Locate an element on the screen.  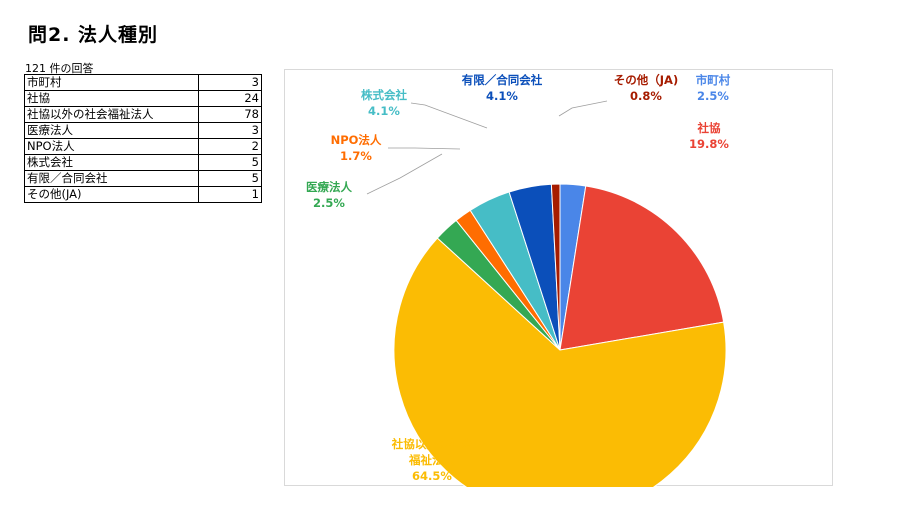
slice-label-name: 福祉法人 is located at coordinates (431, 460).